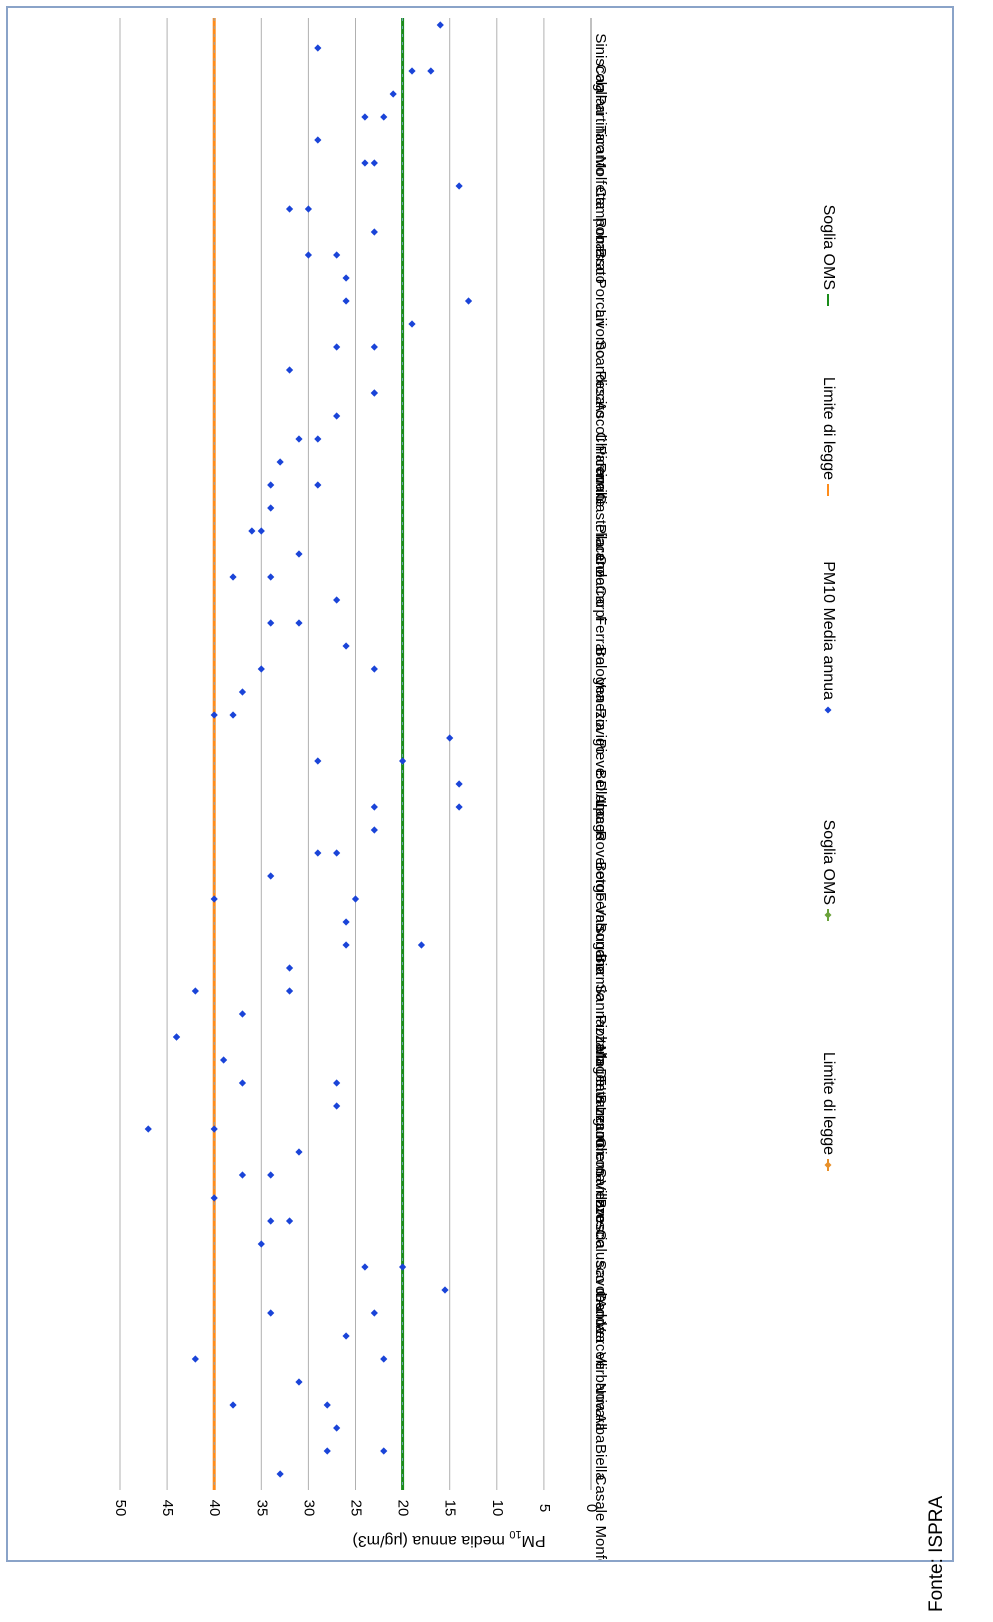 This screenshot has width=993, height=1622. What do you see at coordinates (600, 1074) in the screenshot?
I see `category-label: Magenta` at bounding box center [600, 1074].